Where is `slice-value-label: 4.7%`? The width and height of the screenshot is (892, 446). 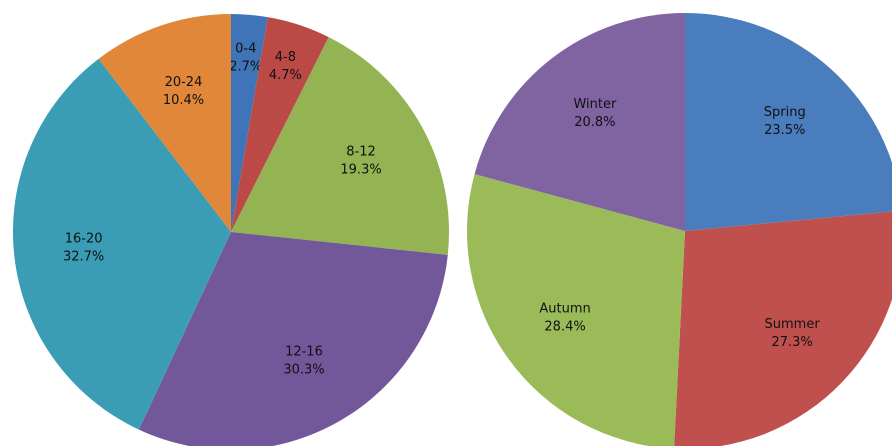 slice-value-label: 4.7% is located at coordinates (285, 75).